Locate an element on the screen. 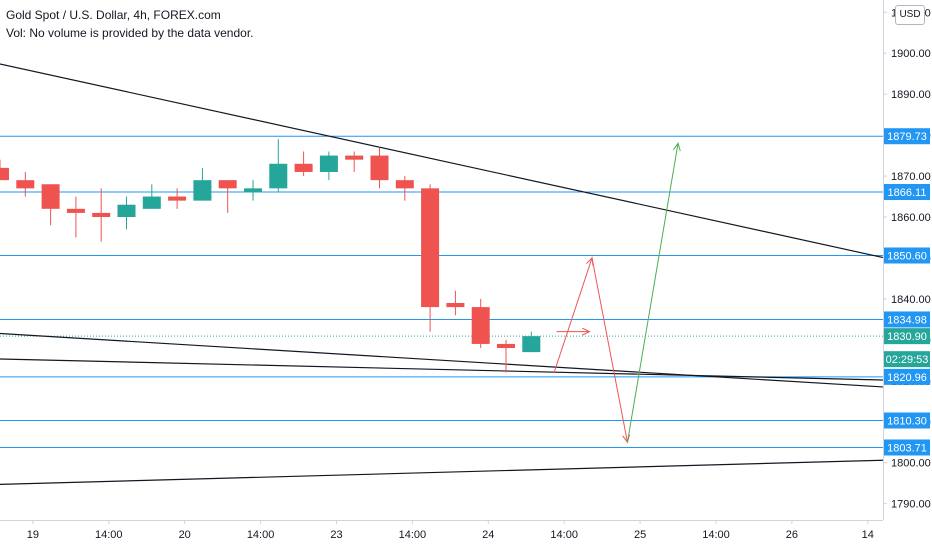  y-tick-label: 1800.00 is located at coordinates (911, 464).